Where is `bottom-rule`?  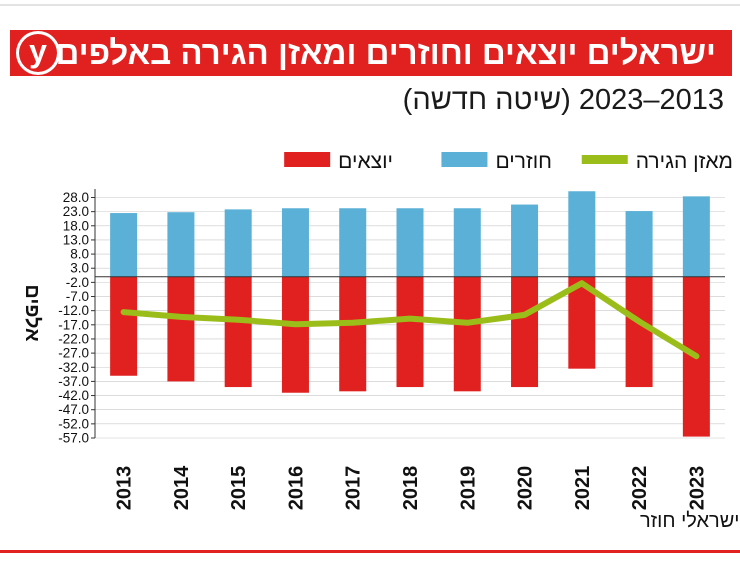
bottom-rule is located at coordinates (370, 551).